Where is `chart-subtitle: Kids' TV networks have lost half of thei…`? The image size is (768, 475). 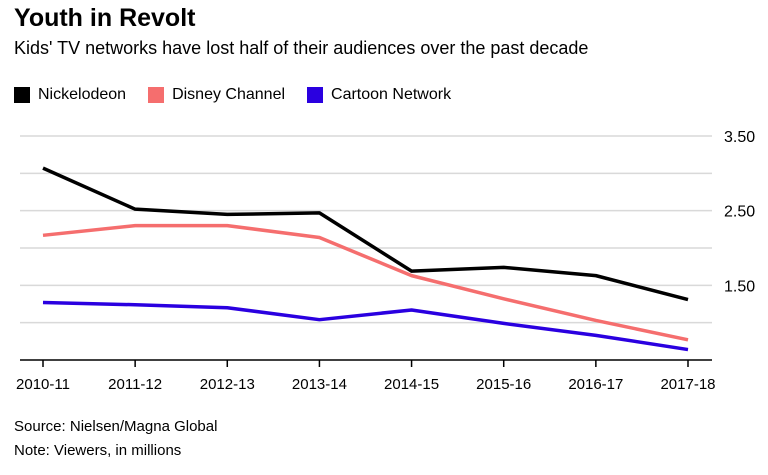 chart-subtitle: Kids' TV networks have lost half of thei… is located at coordinates (301, 48).